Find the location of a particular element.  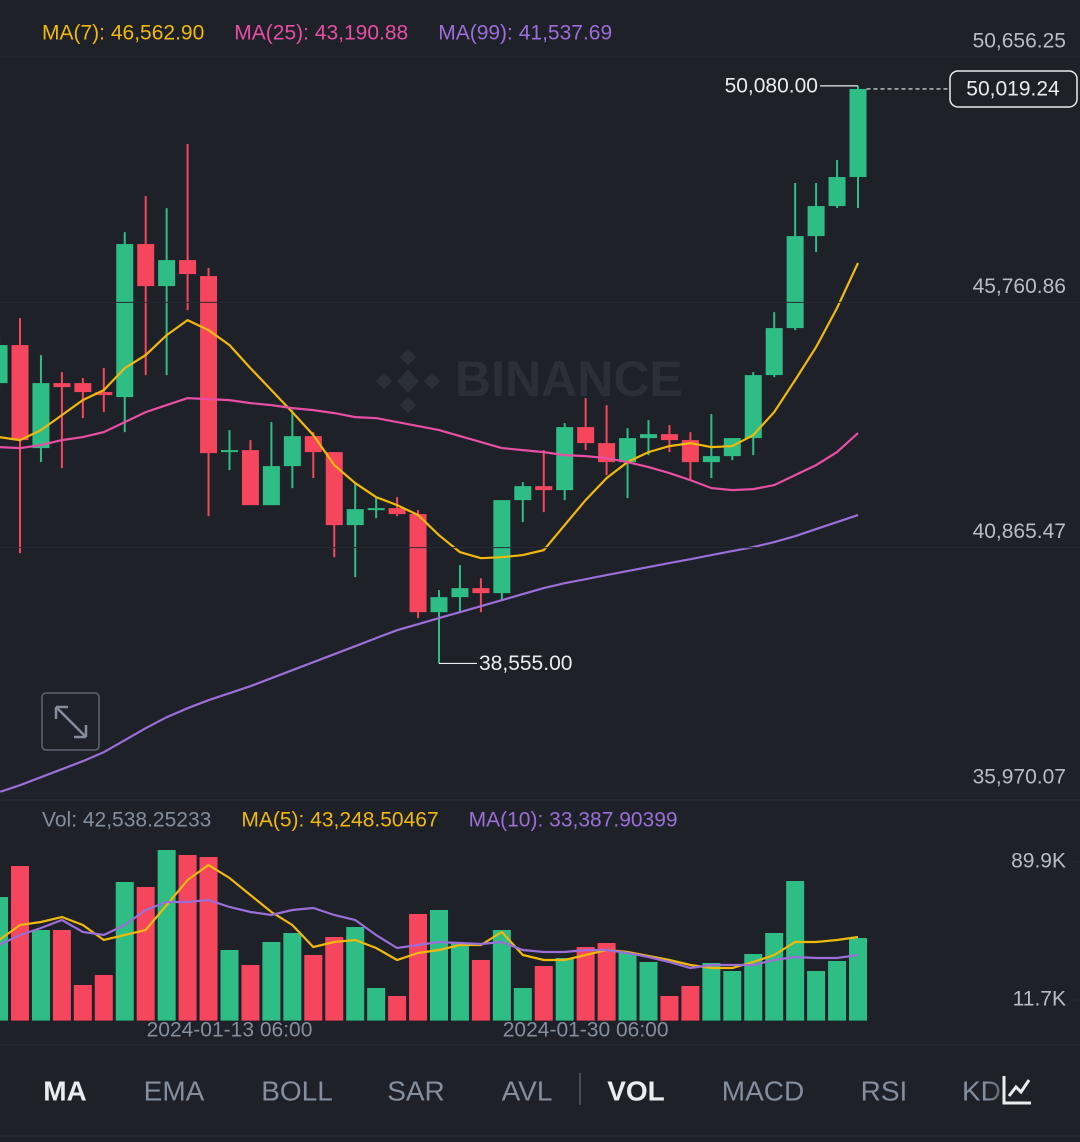

legend-entry: MA(5): 43,248.50467 is located at coordinates (339, 820).